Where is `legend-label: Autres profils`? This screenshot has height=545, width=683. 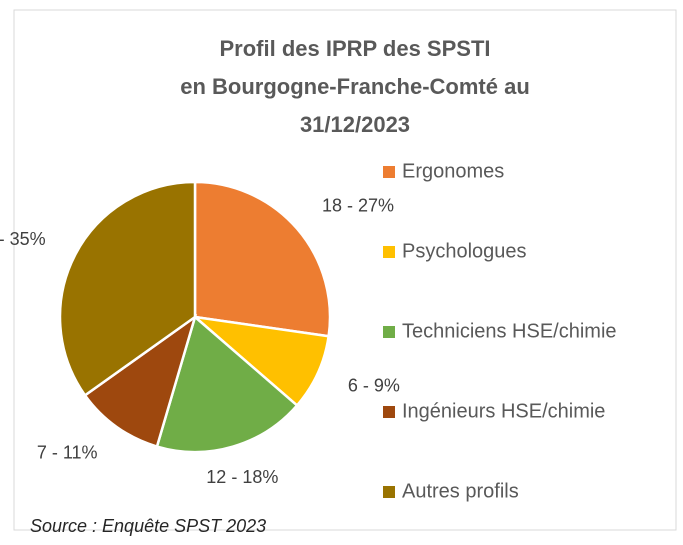 legend-label: Autres profils is located at coordinates (460, 491).